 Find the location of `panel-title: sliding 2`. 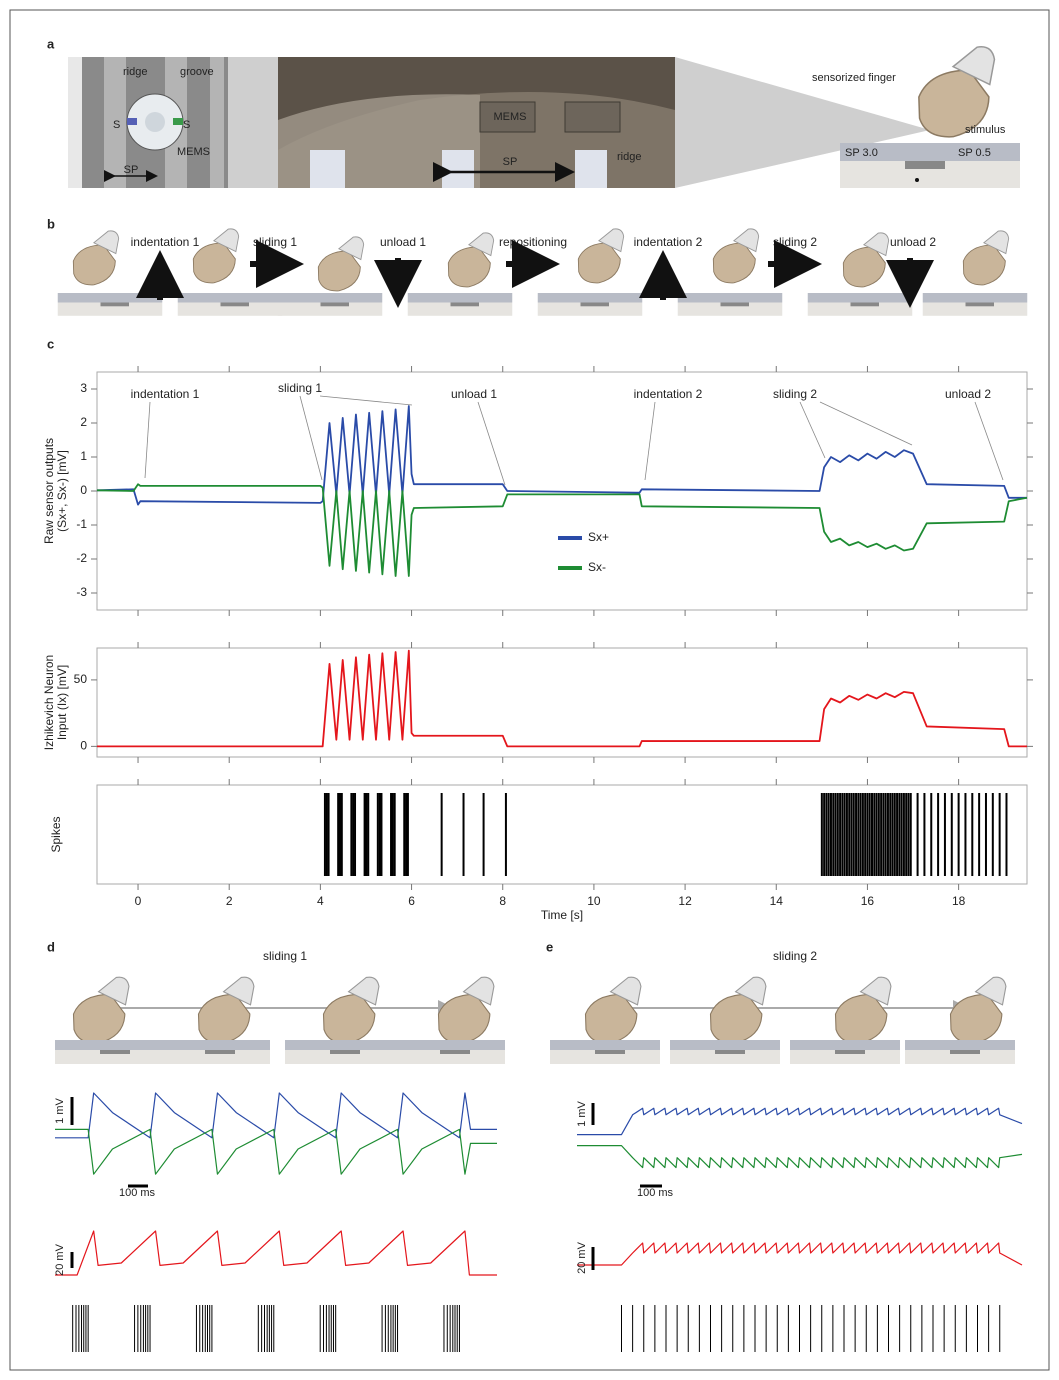

panel-title: sliding 2 is located at coordinates (795, 956).